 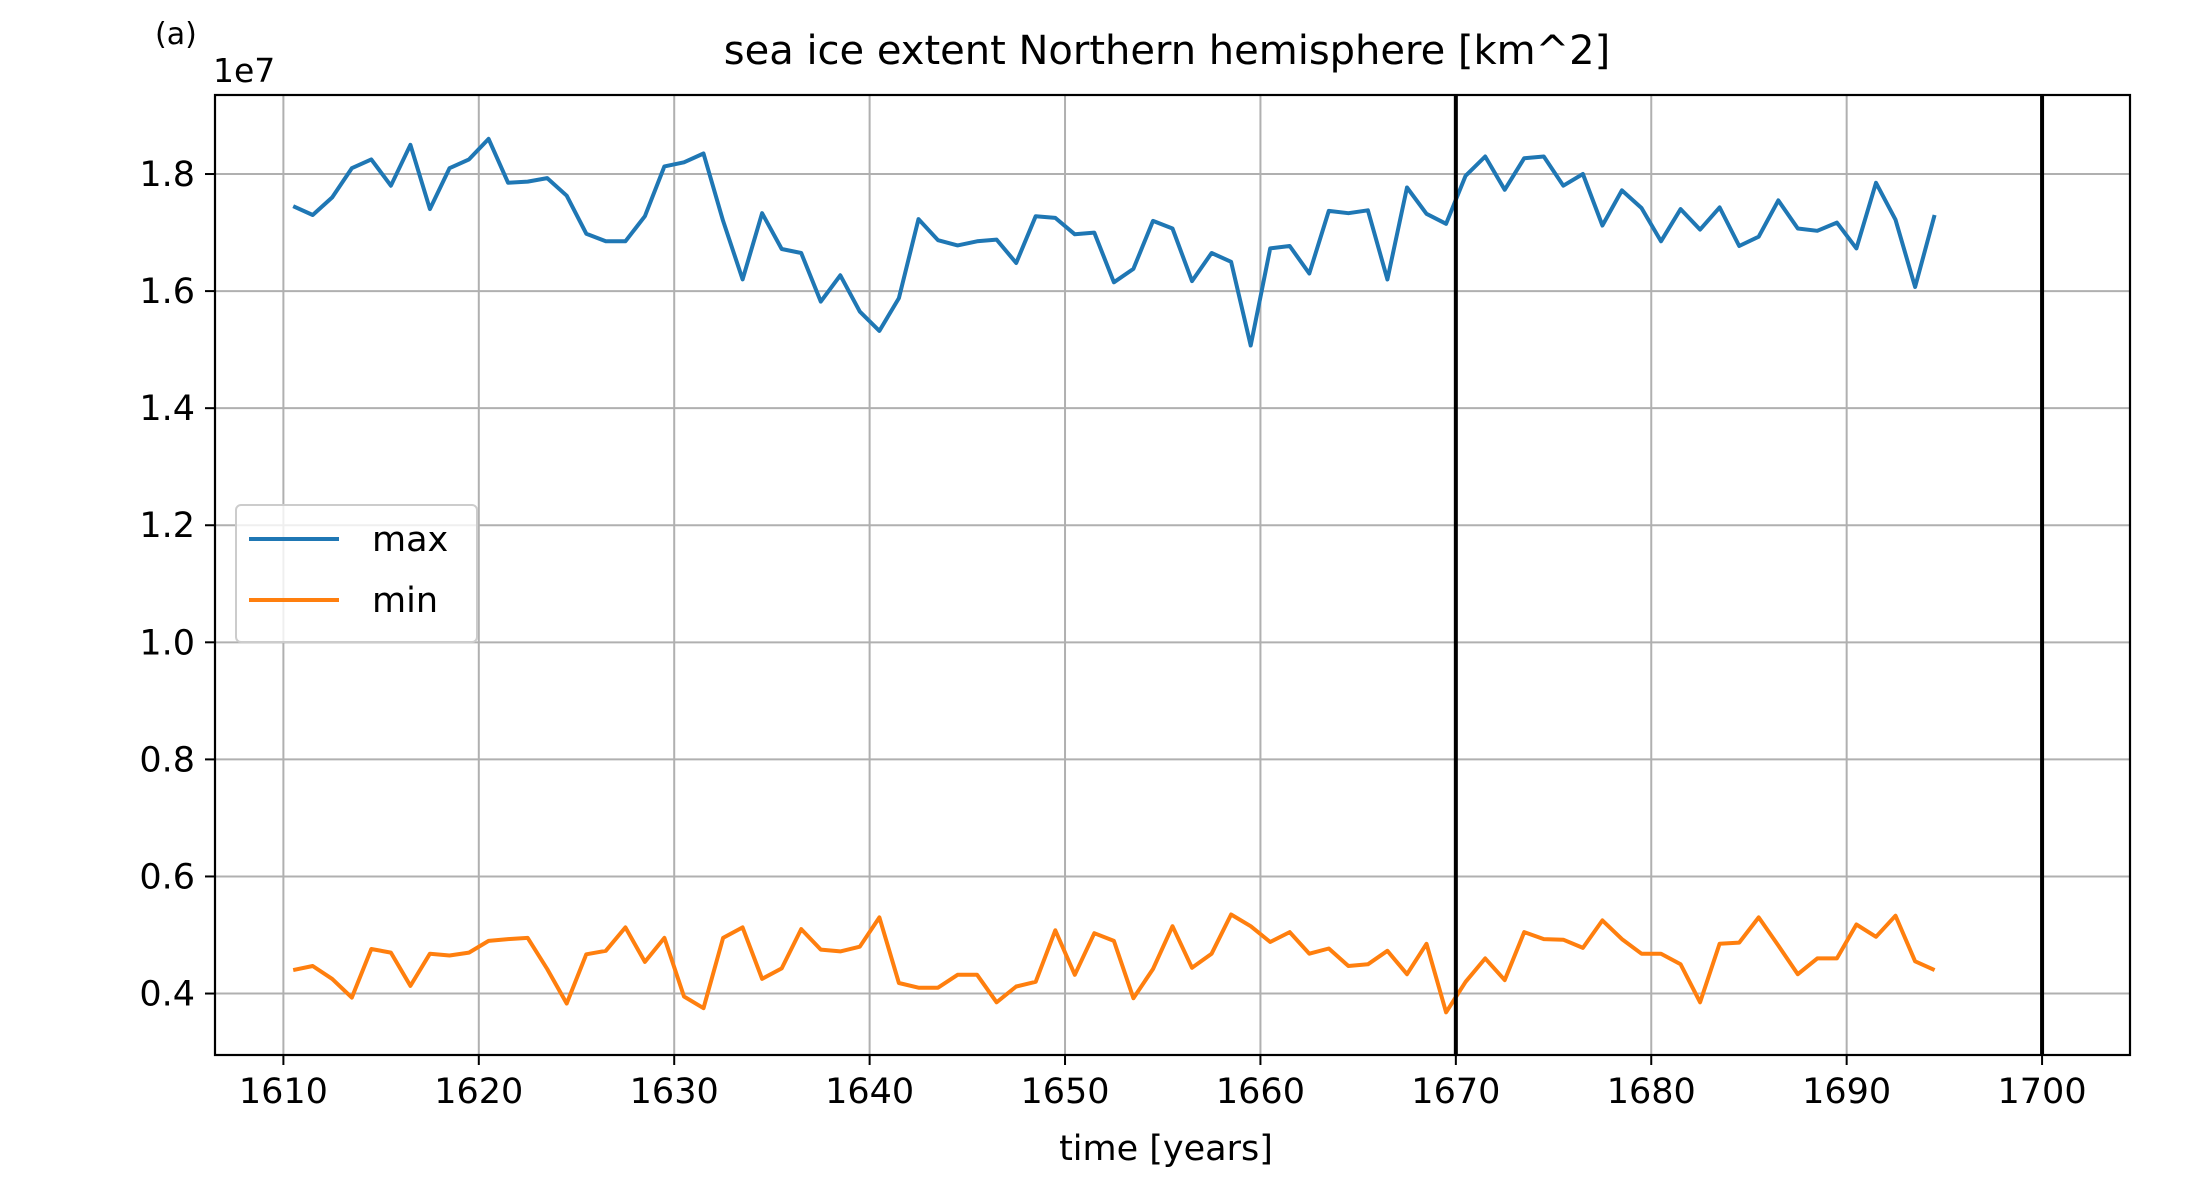 What do you see at coordinates (167, 877) in the screenshot?
I see `y-tick-label: 0.6` at bounding box center [167, 877].